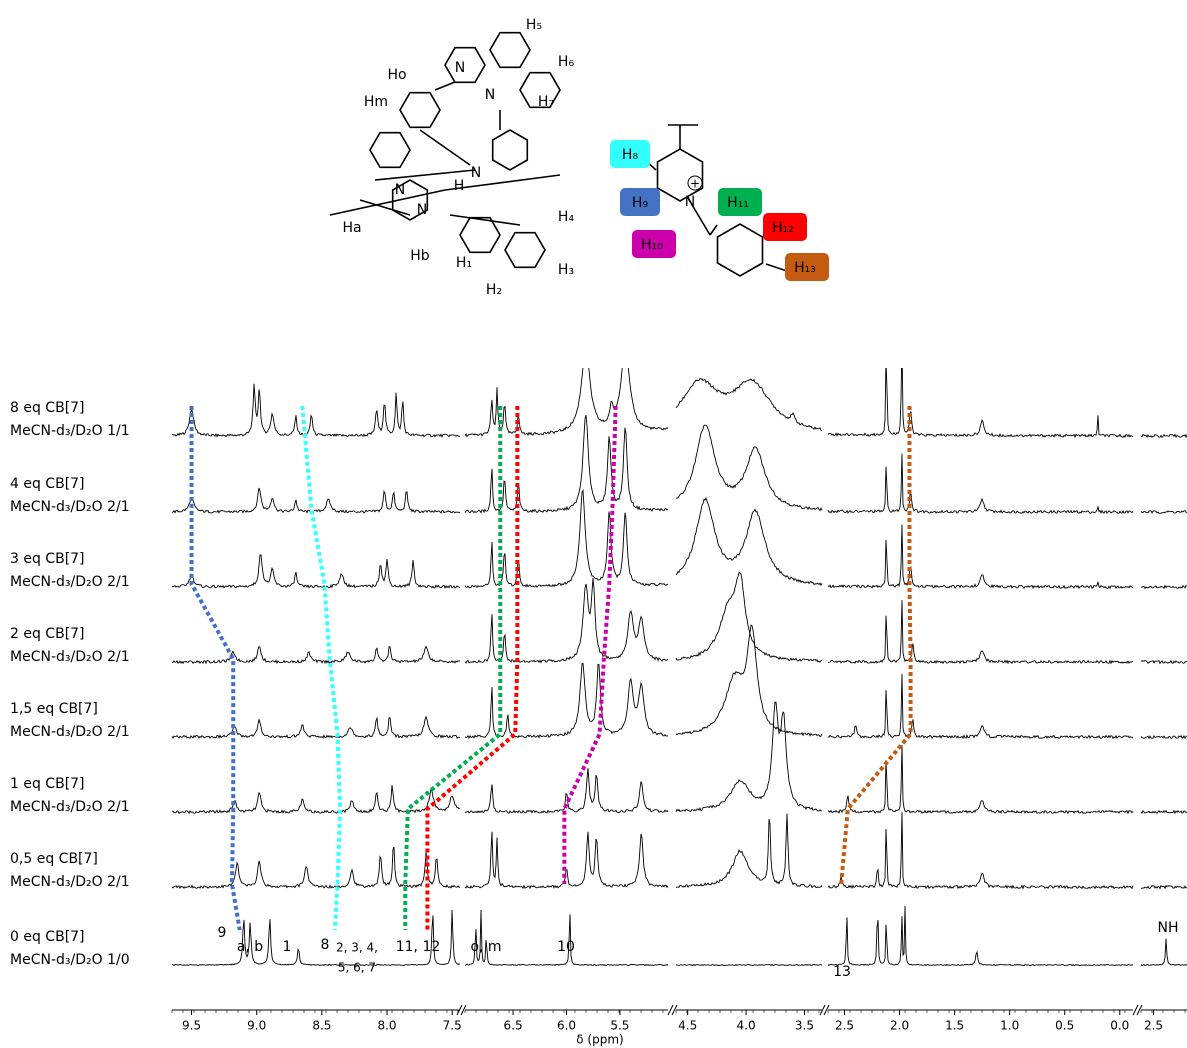  Describe the element at coordinates (464, 263) in the screenshot. I see `atom-label: H₁` at that location.